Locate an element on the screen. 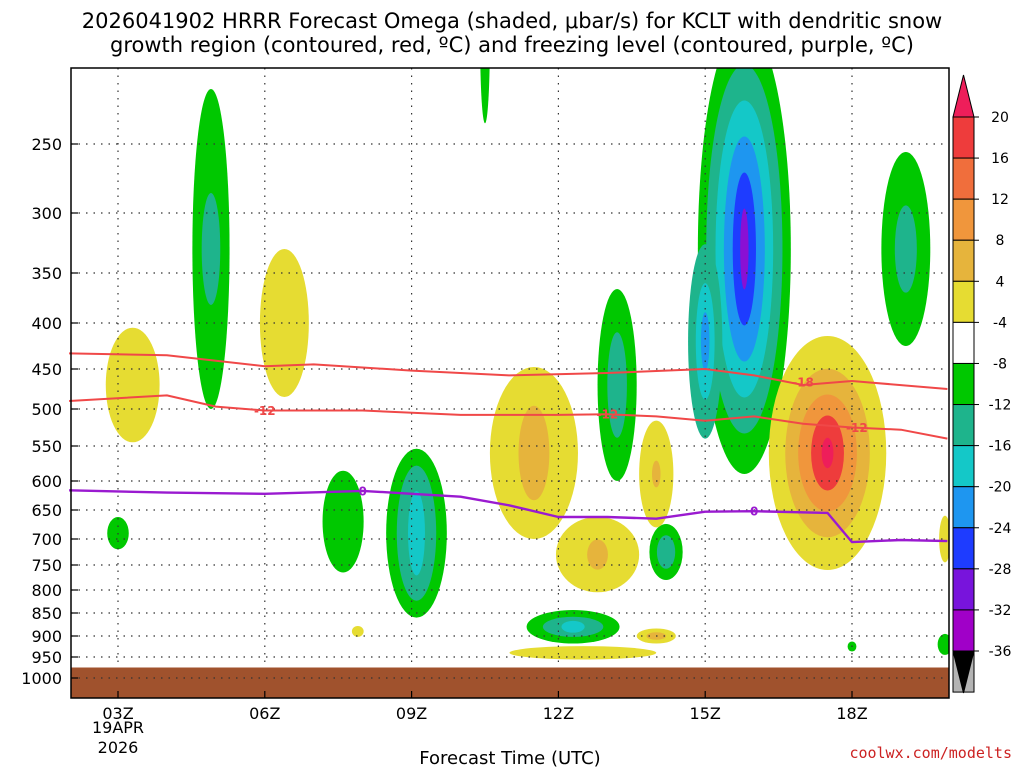 This screenshot has width=1024, height=768. omega-blob-1030z is located at coordinates (485, 96).